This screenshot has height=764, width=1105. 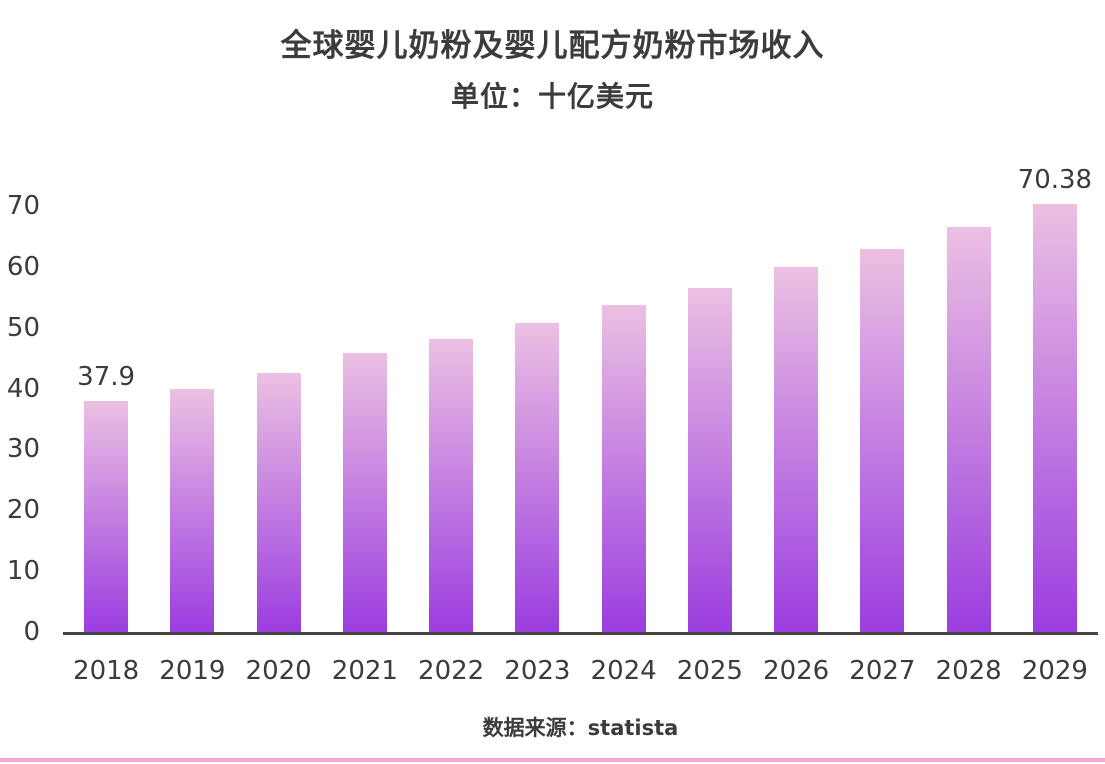 I want to click on bottom-accent-line, so click(x=552, y=760).